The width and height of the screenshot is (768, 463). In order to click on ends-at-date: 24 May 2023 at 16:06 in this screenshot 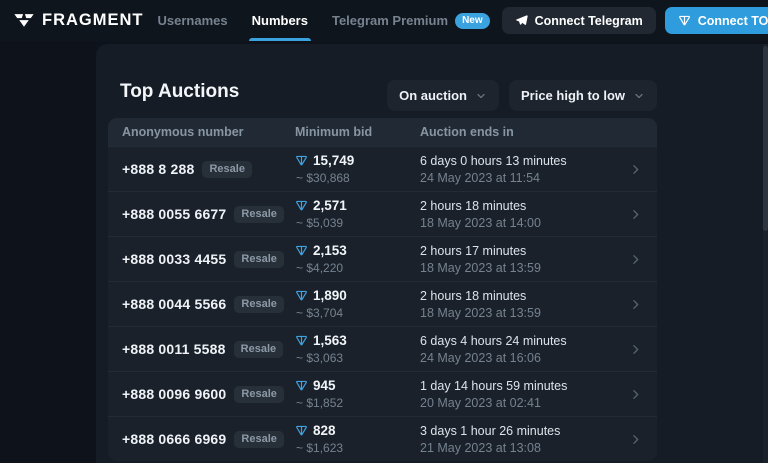, I will do `click(480, 358)`.